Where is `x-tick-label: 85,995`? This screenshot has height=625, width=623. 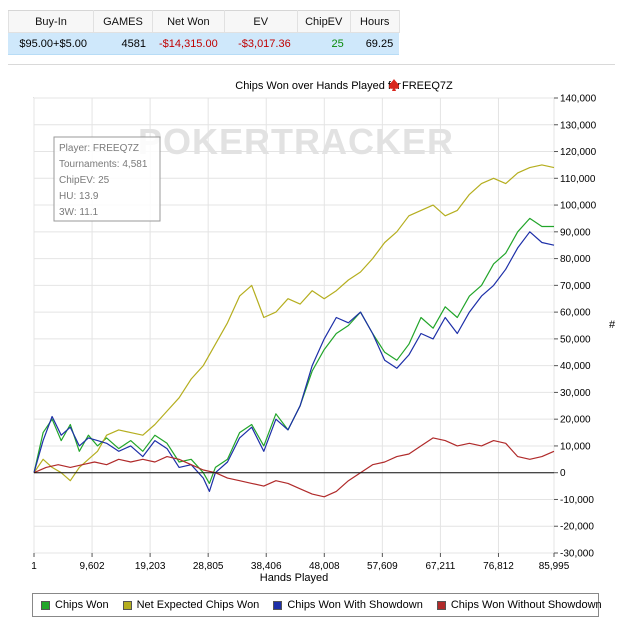
x-tick-label: 85,995 is located at coordinates (554, 566).